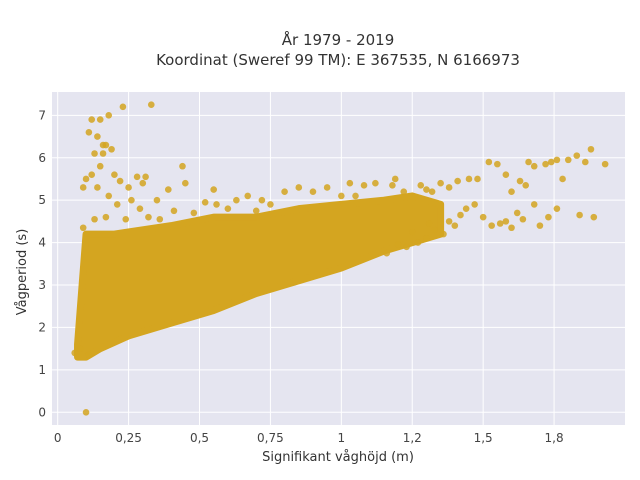 This screenshot has width=640, height=480. I want to click on y-tick-label: 7, so click(42, 115).